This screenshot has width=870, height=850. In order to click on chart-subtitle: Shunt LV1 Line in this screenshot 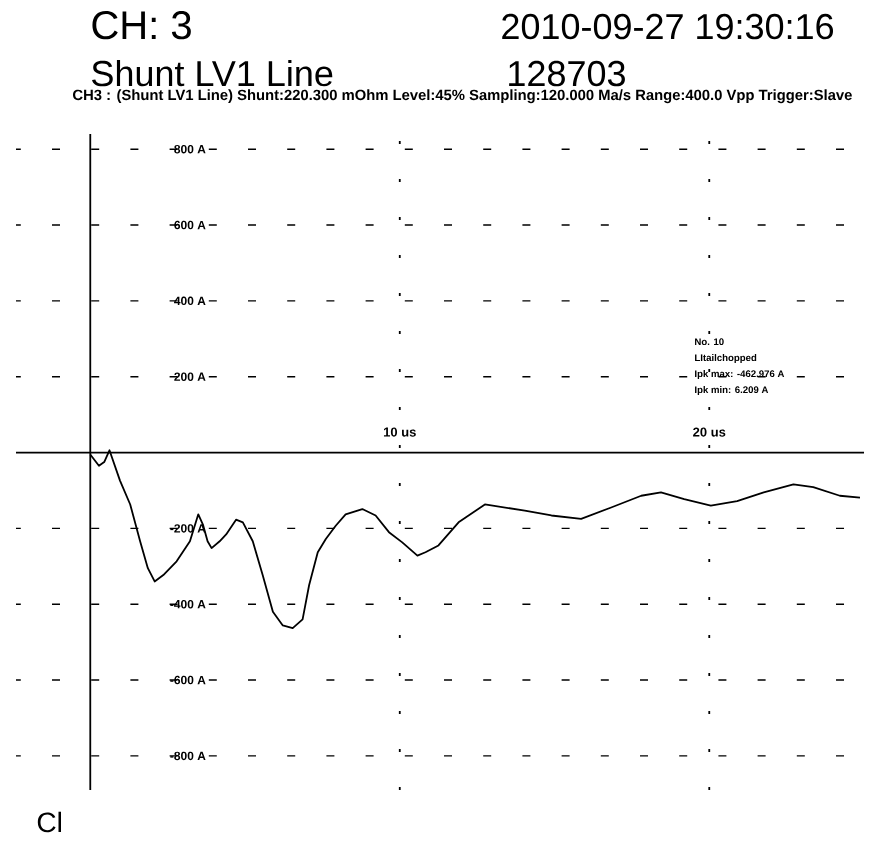, I will do `click(212, 73)`.